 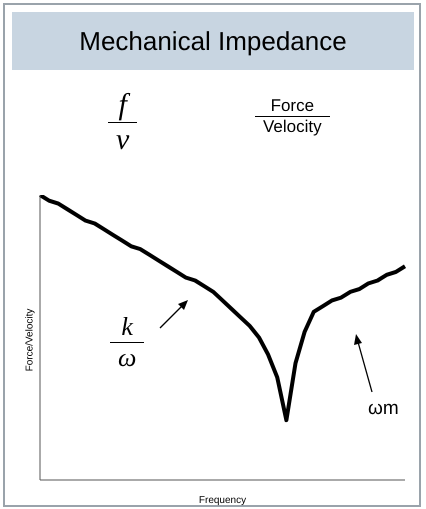 What do you see at coordinates (292, 126) in the screenshot?
I see `text: Velocity` at bounding box center [292, 126].